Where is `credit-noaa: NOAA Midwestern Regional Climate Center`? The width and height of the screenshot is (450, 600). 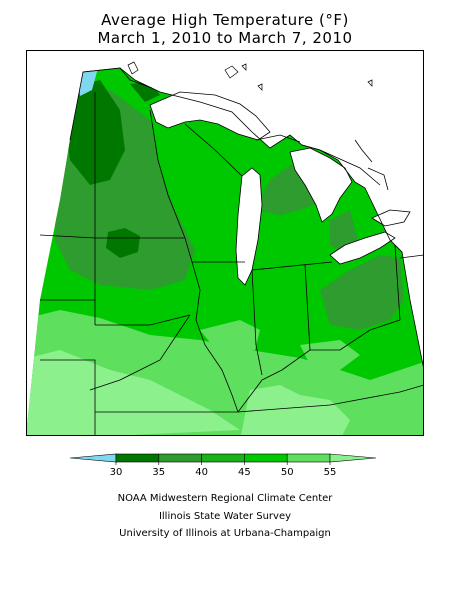
credit-noaa: NOAA Midwestern Regional Climate Center is located at coordinates (225, 498).